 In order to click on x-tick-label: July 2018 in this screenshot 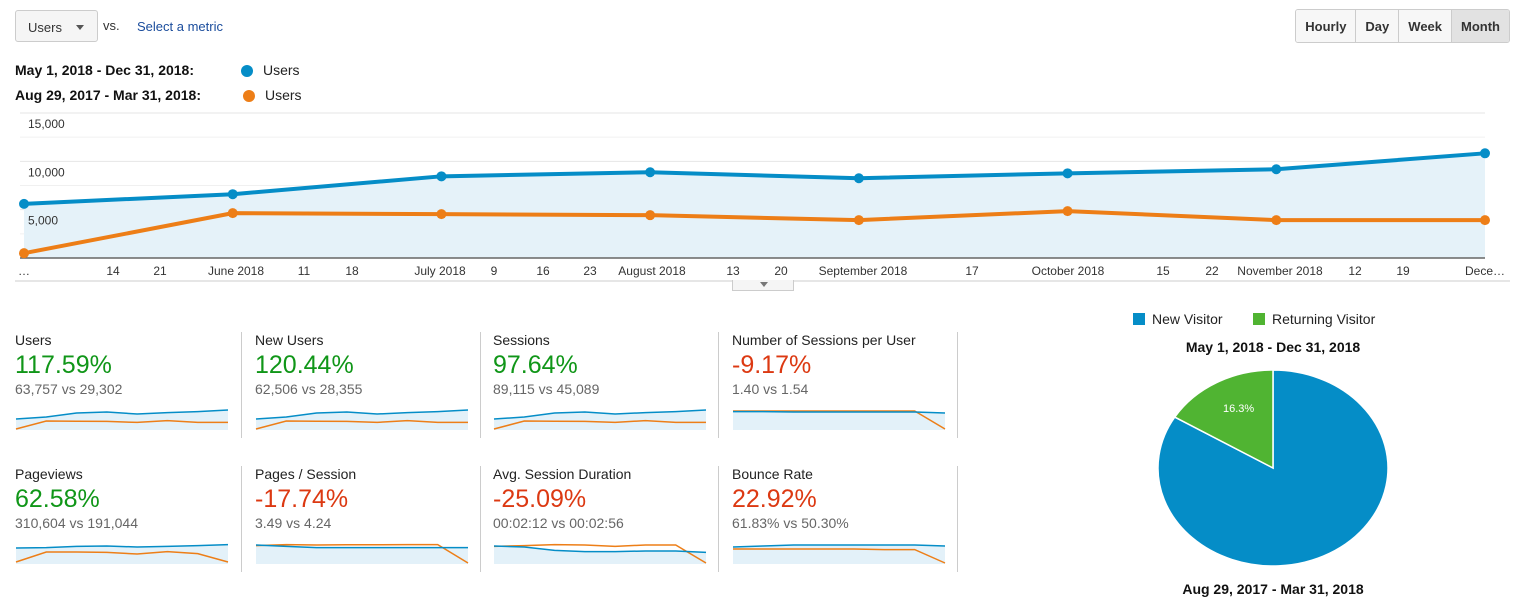, I will do `click(440, 271)`.